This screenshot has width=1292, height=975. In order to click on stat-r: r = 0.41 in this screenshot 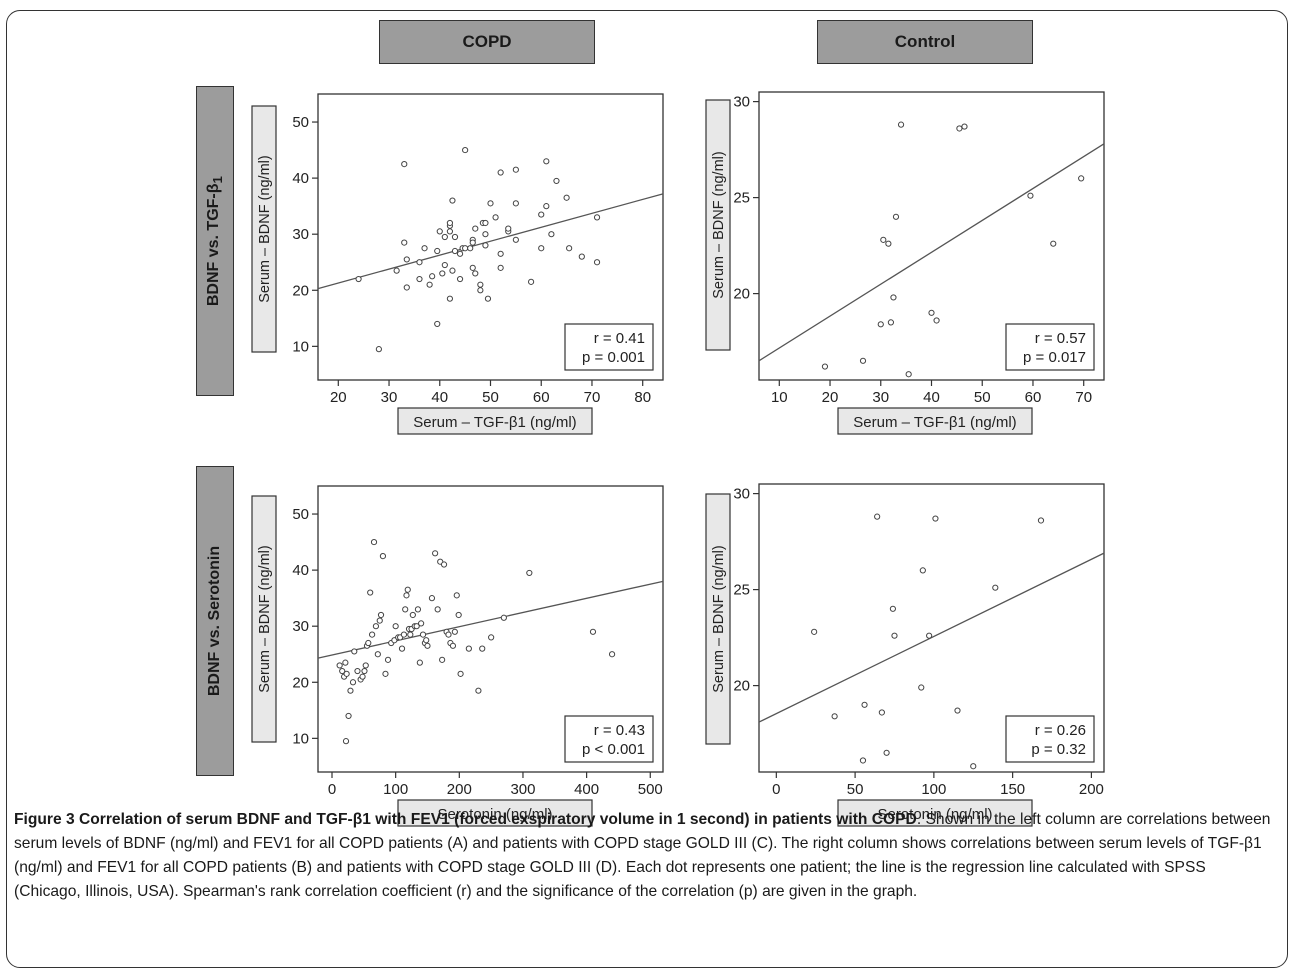, I will do `click(619, 338)`.